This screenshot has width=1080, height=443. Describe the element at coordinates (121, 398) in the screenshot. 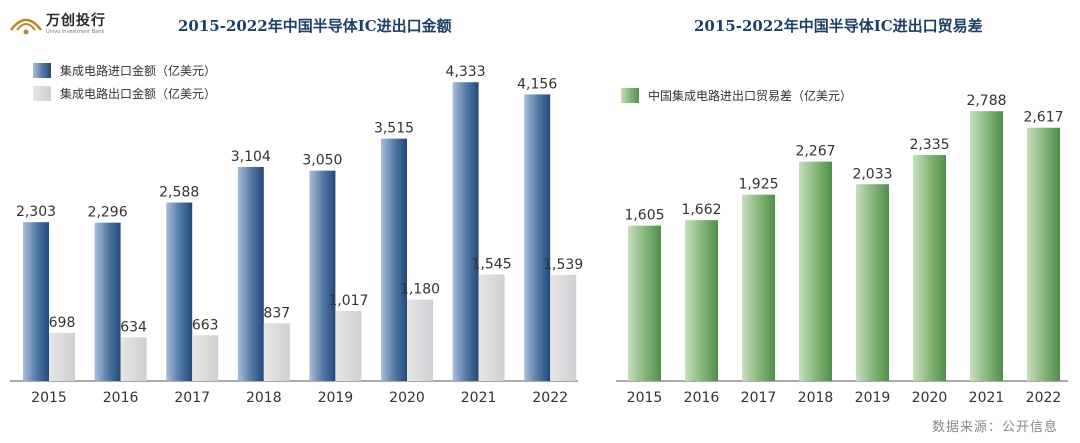

I see `left-x-tick-label: 2016` at that location.